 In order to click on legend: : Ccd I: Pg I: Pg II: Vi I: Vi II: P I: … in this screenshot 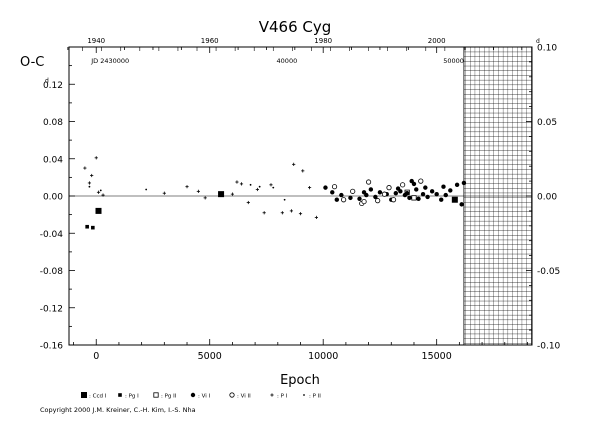, I will do `click(201, 396)`.